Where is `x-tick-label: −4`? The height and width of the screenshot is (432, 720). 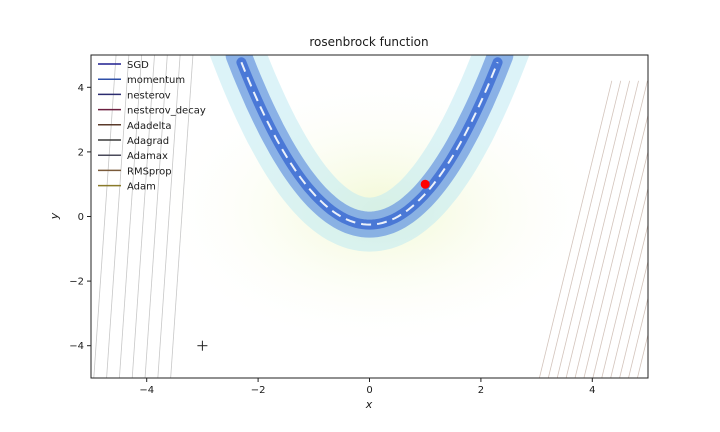 x-tick-label: −4 is located at coordinates (146, 390).